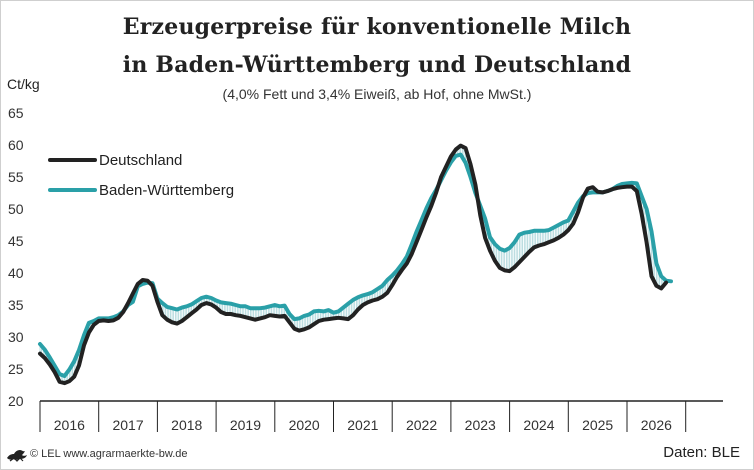 Image resolution: width=754 pixels, height=470 pixels. What do you see at coordinates (16, 209) in the screenshot?
I see `y-tick-label: 50` at bounding box center [16, 209].